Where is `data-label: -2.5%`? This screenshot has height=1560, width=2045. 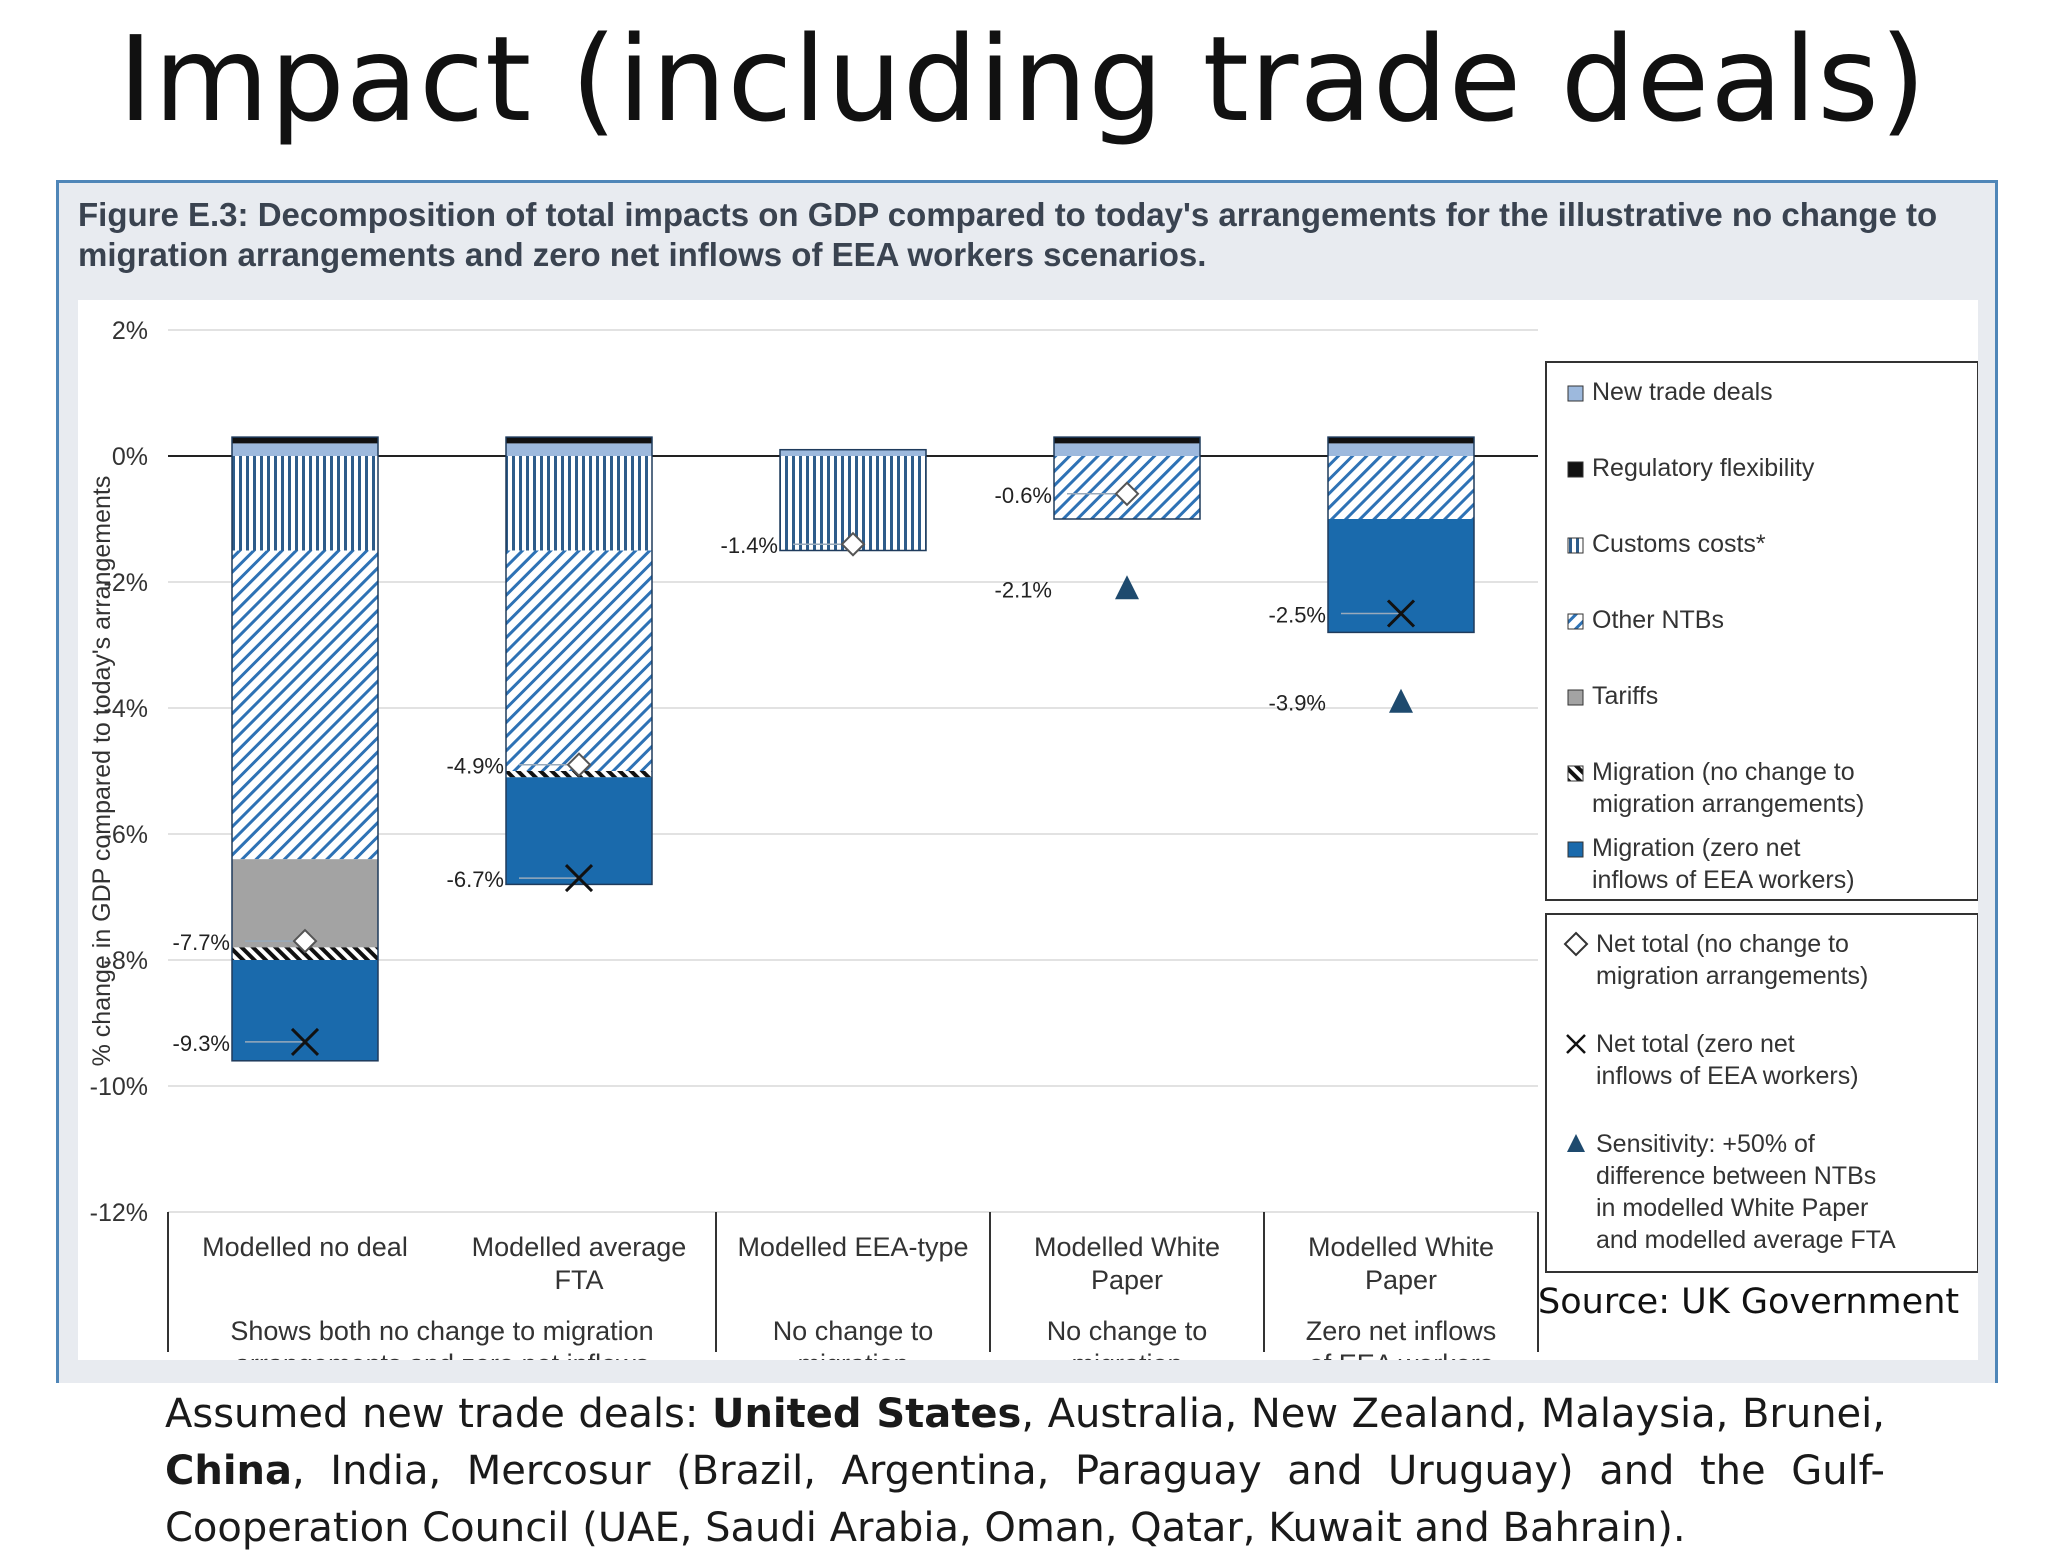
data-label: -2.5% is located at coordinates (1297, 615).